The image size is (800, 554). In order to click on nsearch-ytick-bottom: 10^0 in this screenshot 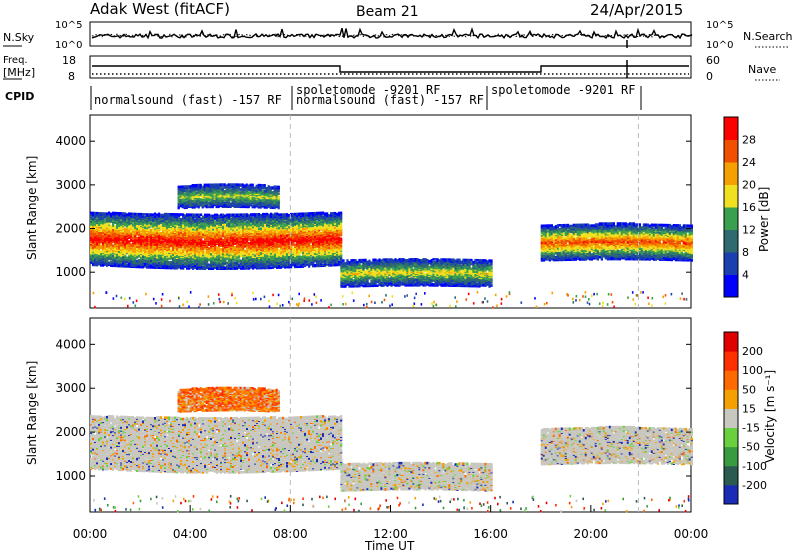, I will do `click(719, 45)`.